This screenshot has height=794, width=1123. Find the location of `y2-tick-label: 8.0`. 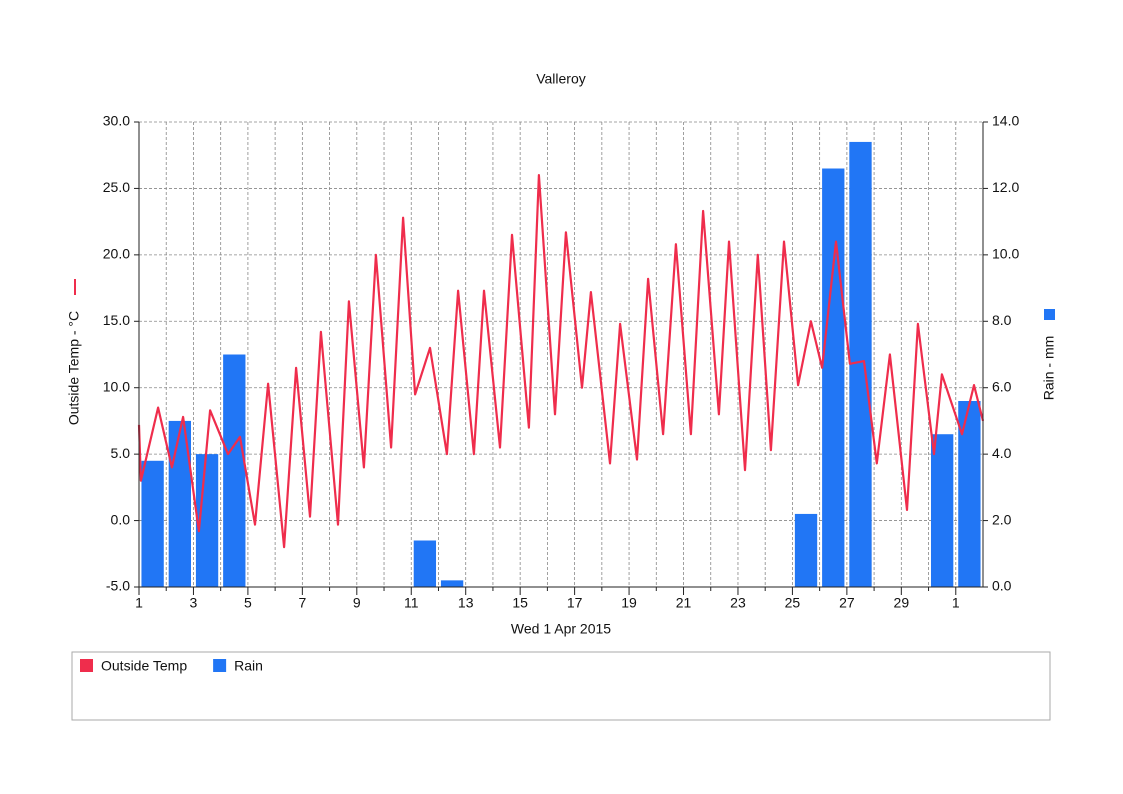

y2-tick-label: 8.0 is located at coordinates (1002, 320).